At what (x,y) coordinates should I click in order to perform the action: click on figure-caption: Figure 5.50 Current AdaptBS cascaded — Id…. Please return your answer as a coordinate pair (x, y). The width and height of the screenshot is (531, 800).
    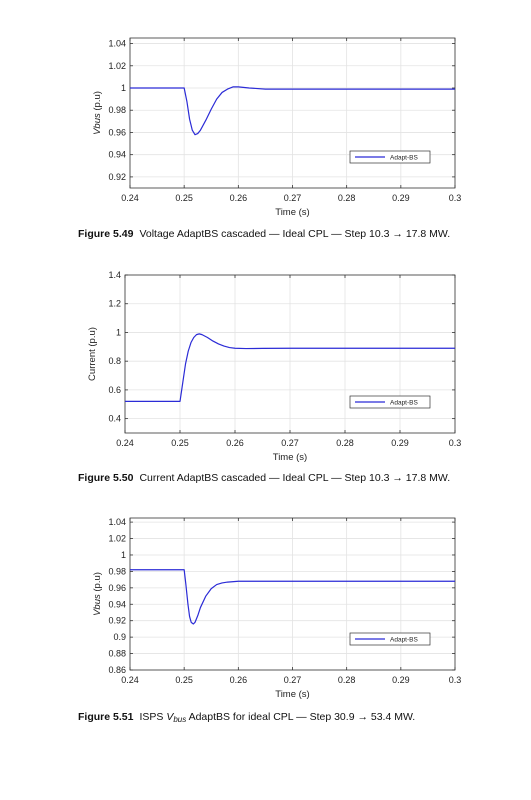
    Looking at the image, I should click on (298, 478).